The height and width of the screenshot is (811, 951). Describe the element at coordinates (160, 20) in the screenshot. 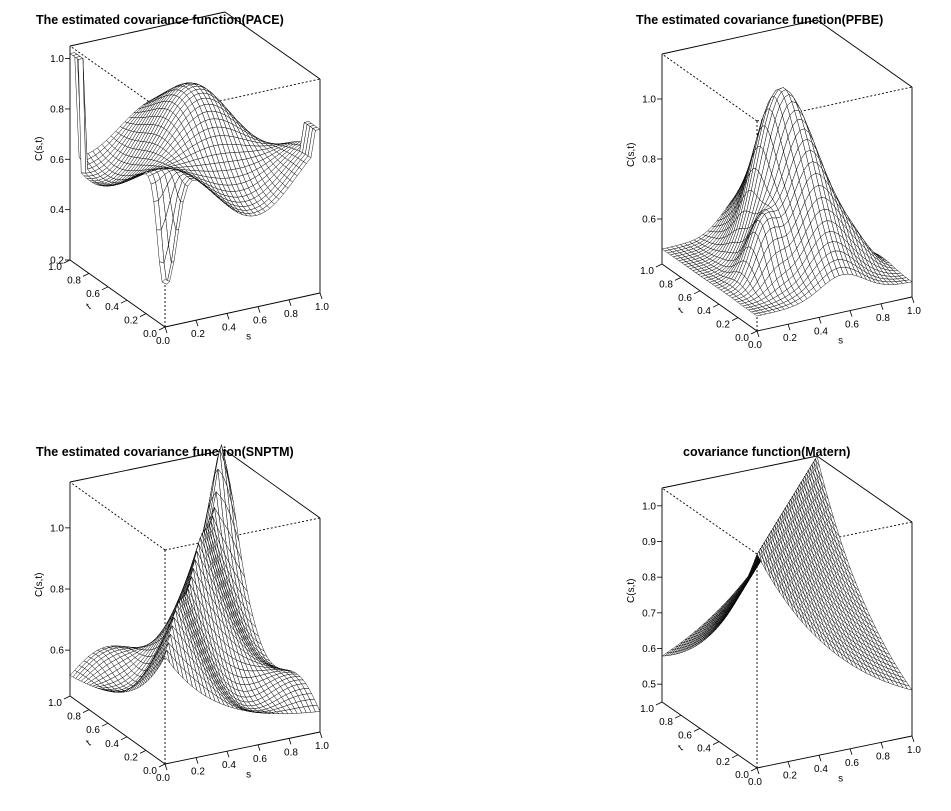

I see `chart-title: The estimated covariance function(PACE)` at that location.